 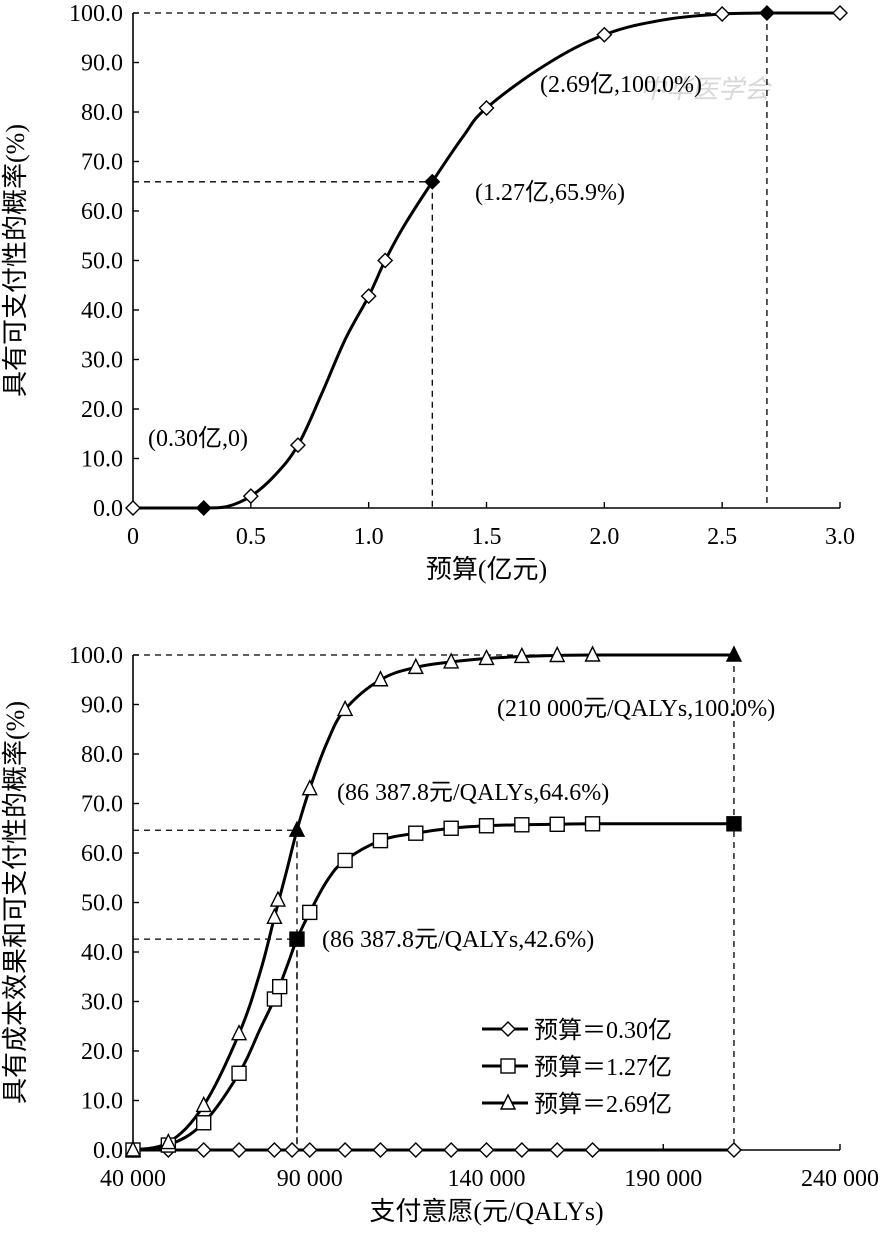 I want to click on annotation-label: (86 387.8元/QALYs,64.6%), so click(x=473, y=793).